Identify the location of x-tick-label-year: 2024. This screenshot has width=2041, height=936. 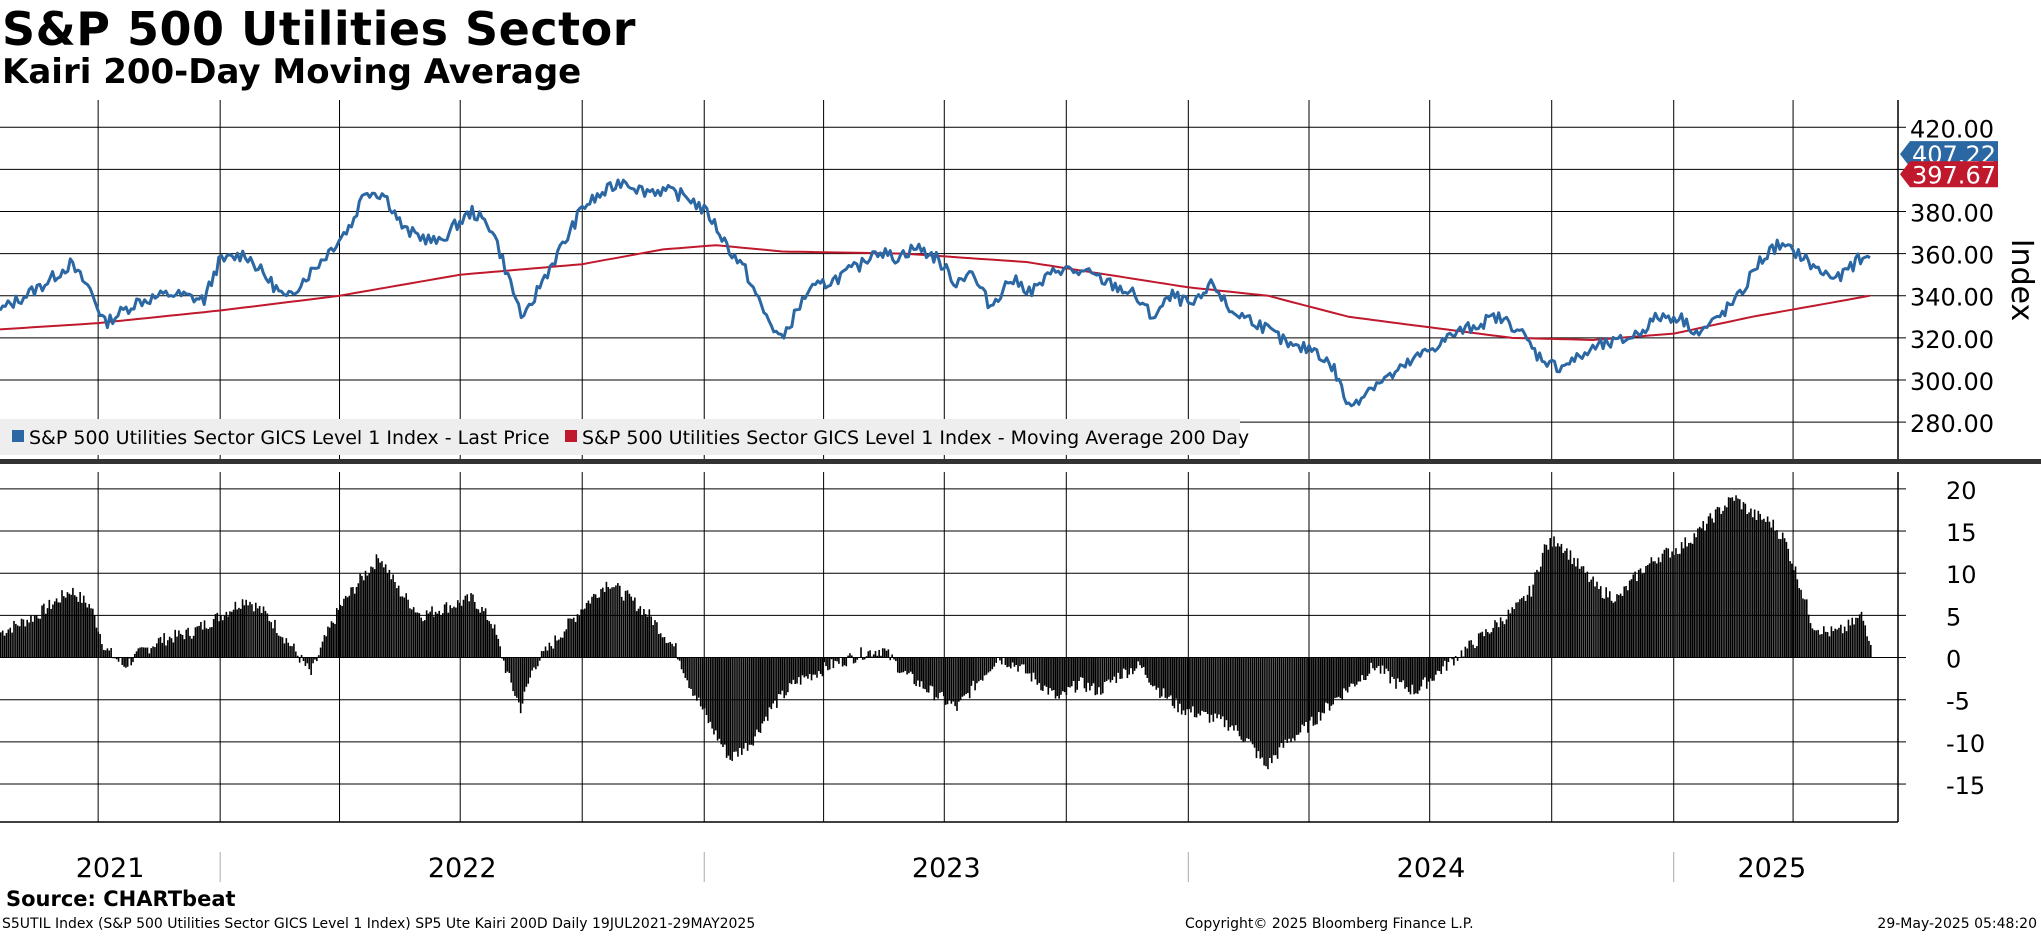
(1431, 868).